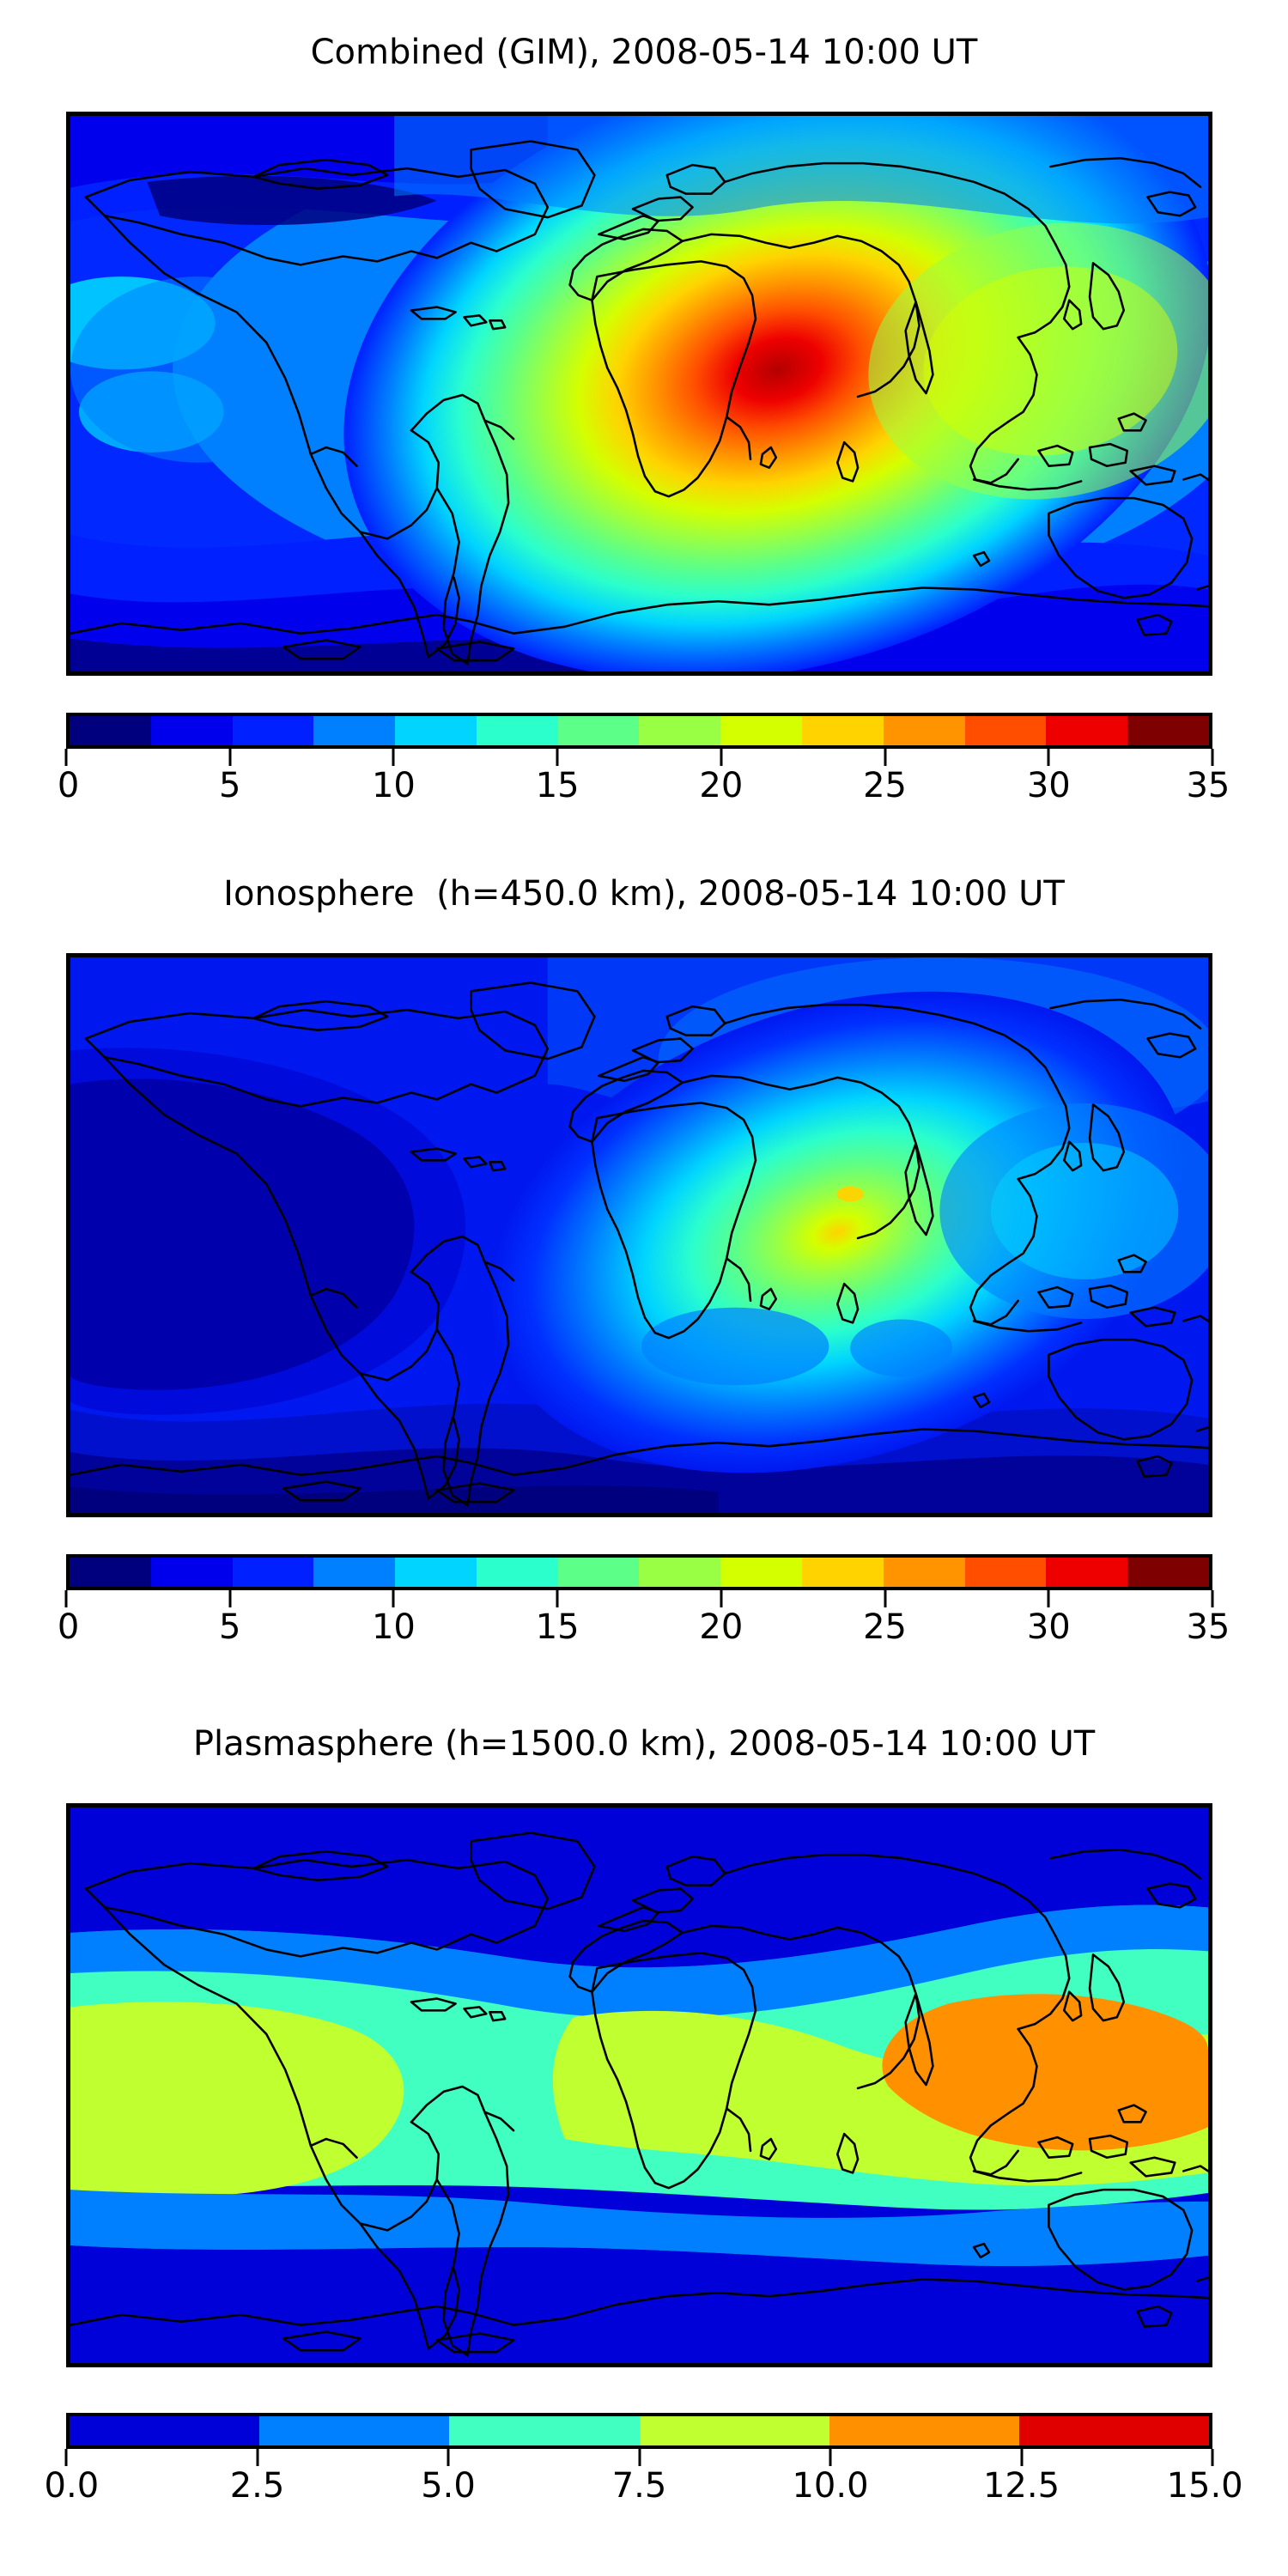 The width and height of the screenshot is (1288, 2576). What do you see at coordinates (644, 1631) in the screenshot?
I see `colorbar-labels-ionosphere: 0 5 10 15 20 25 30 35` at bounding box center [644, 1631].